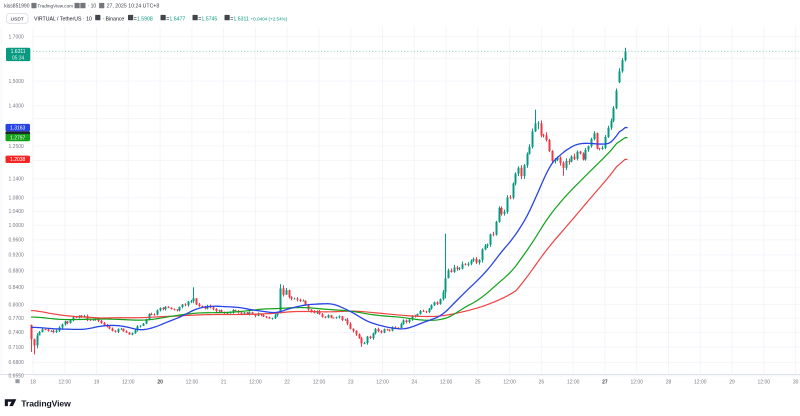  Describe the element at coordinates (605, 383) in the screenshot. I see `svg-text: 27` at that location.